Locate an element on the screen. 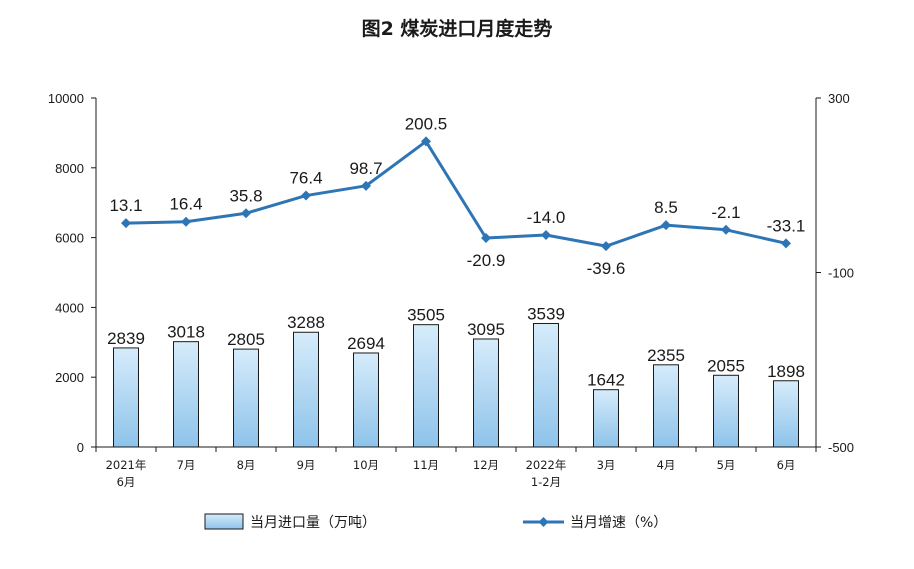 This screenshot has height=569, width=914. x-category-label-line: 3月 is located at coordinates (606, 465).